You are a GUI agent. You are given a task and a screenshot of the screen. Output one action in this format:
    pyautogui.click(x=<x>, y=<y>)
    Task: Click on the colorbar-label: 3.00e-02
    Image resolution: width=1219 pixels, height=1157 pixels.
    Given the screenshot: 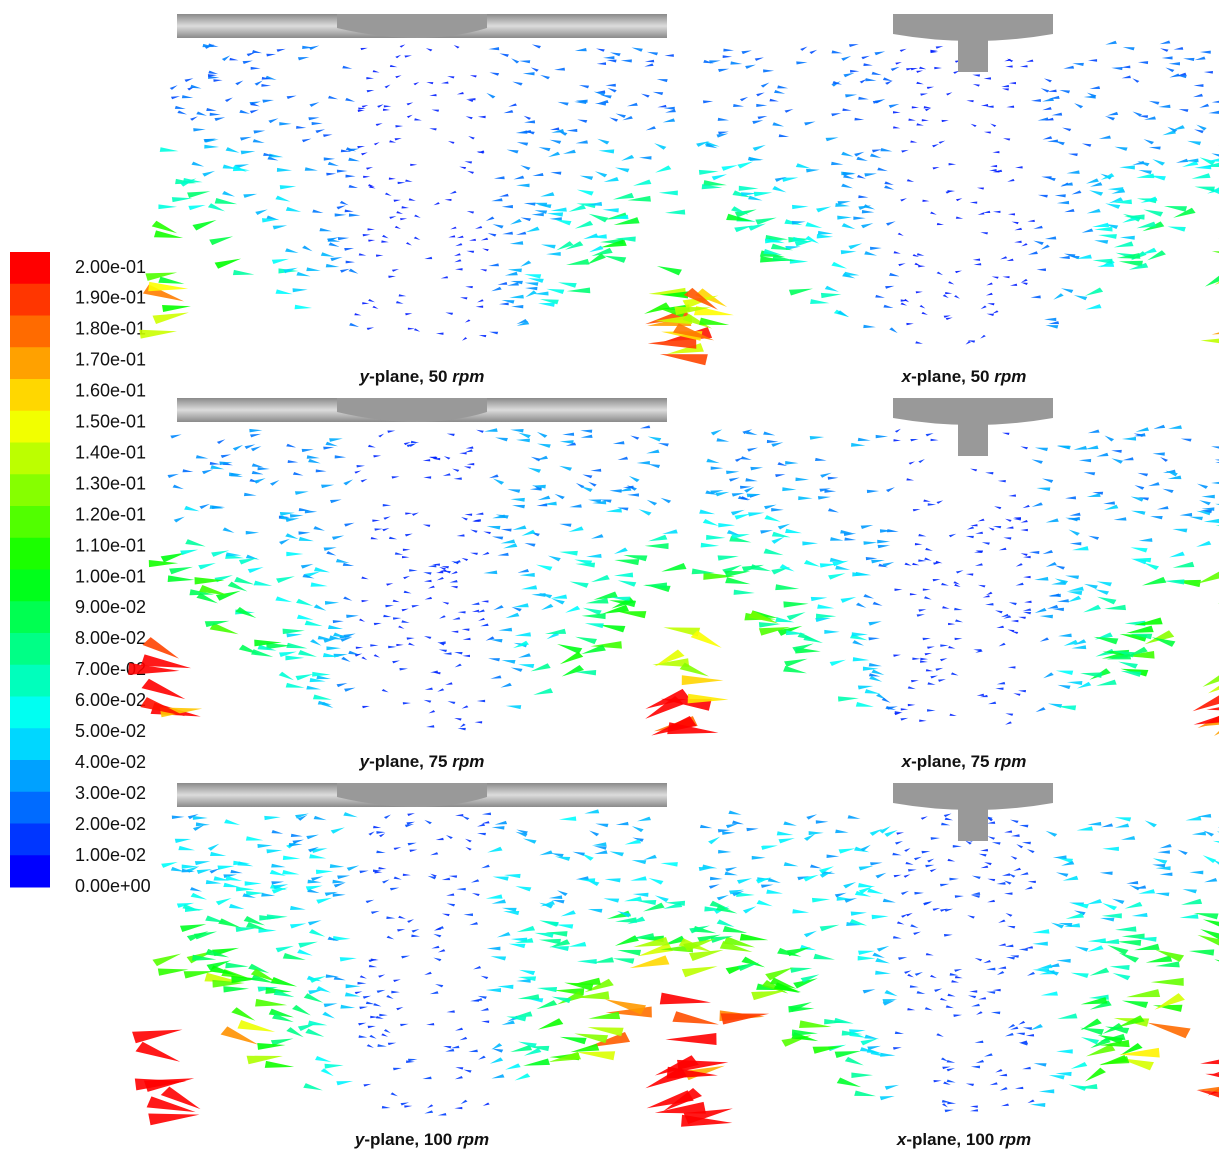 What is the action you would take?
    pyautogui.click(x=110, y=793)
    